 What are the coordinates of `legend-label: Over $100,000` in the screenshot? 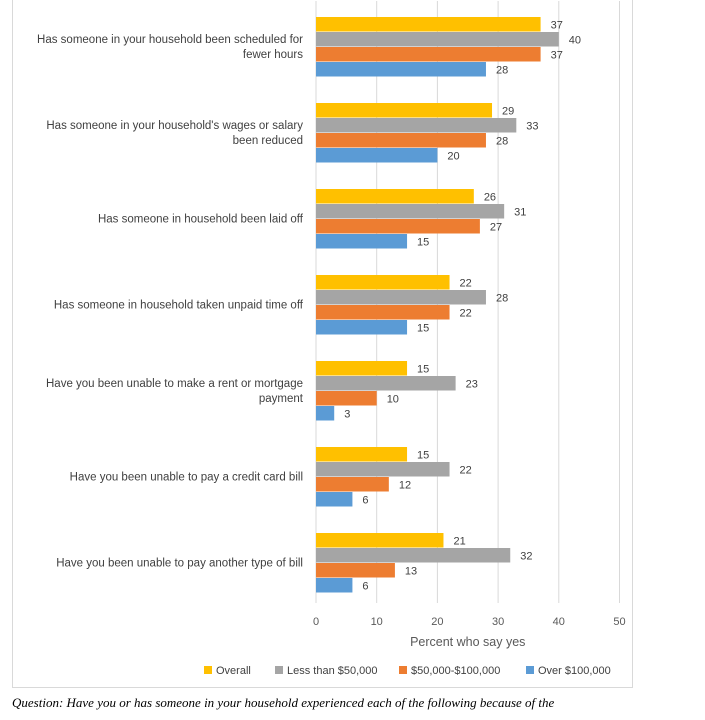 It's located at (574, 671).